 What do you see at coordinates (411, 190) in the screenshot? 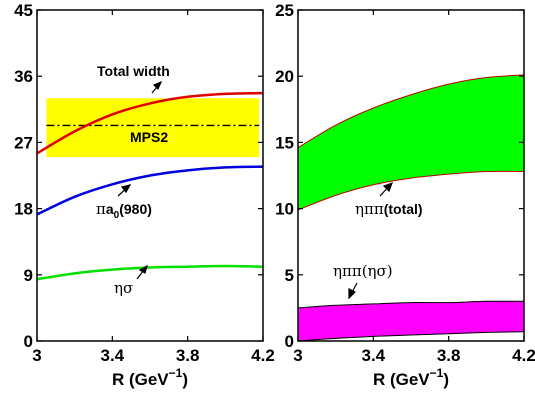
I see `etapipi-total-band-lower-edge` at bounding box center [411, 190].